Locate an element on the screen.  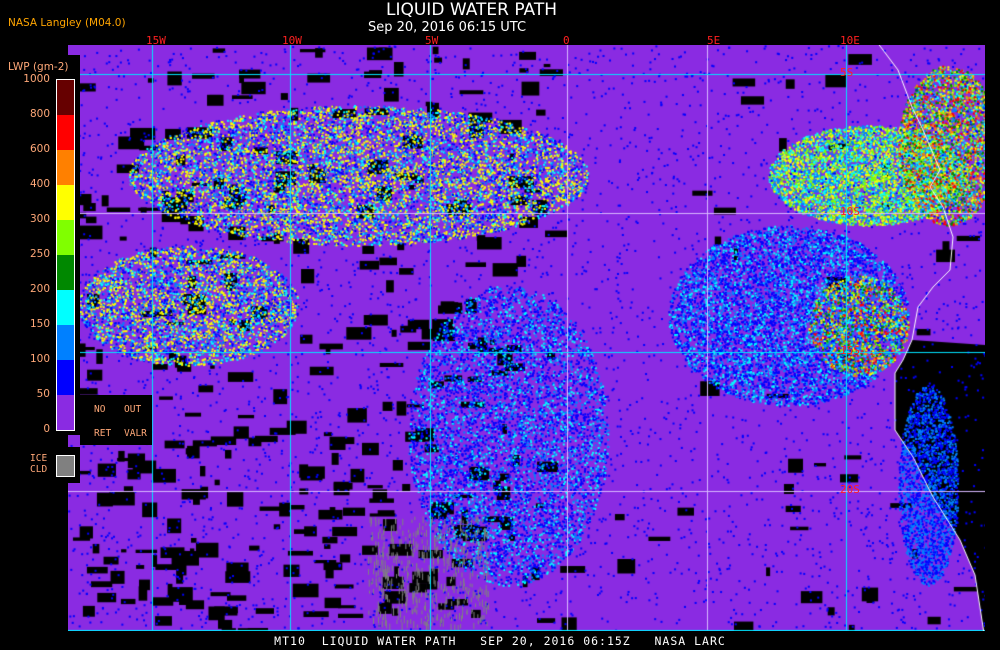
legend-tick-600: 600 is located at coordinates (39, 149).